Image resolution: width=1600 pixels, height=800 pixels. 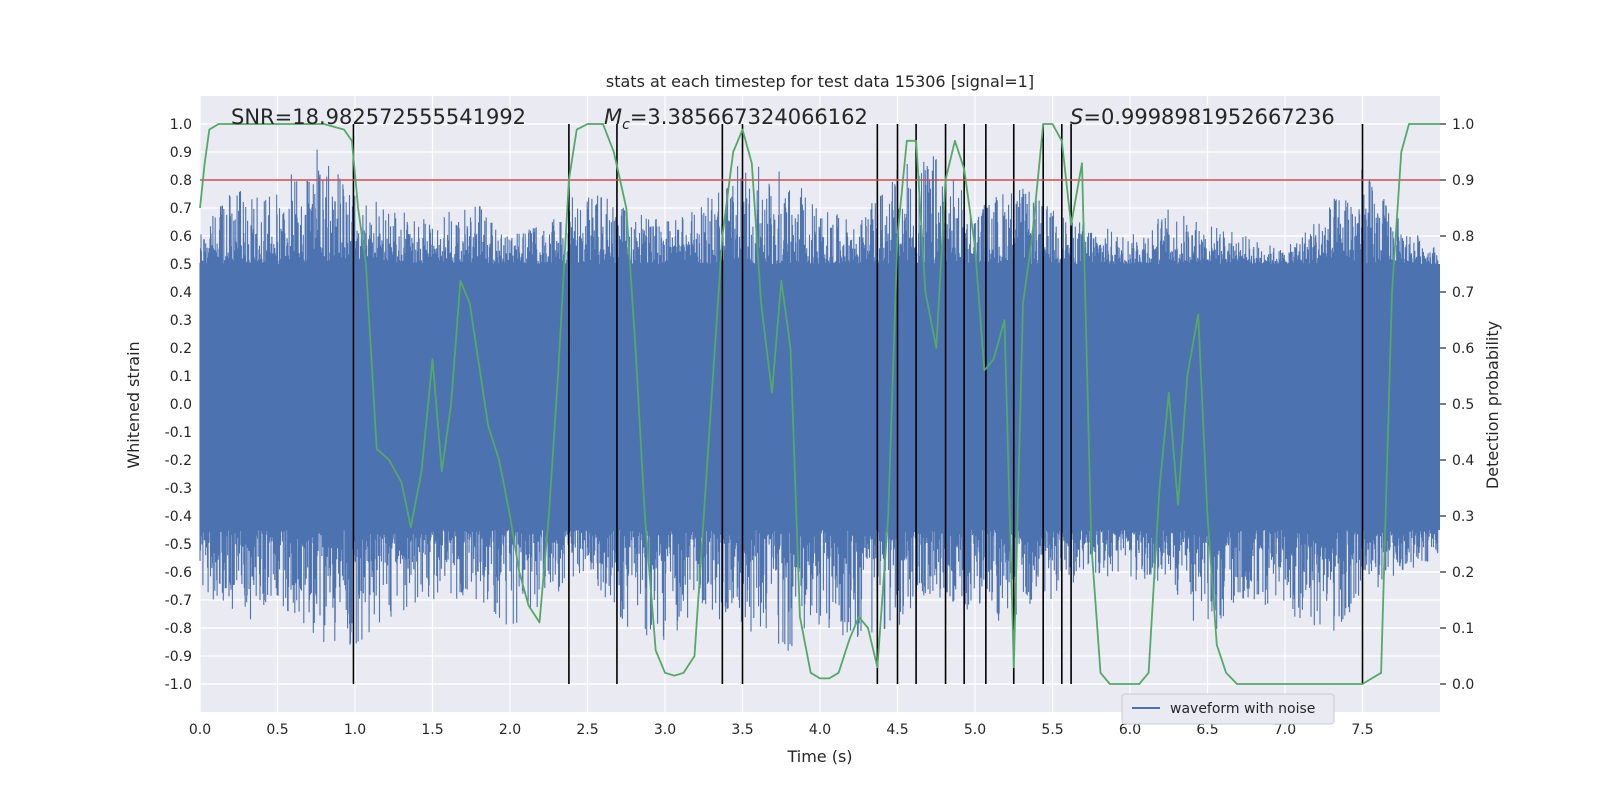 I want to click on y2-tick-label-4: 0.6, so click(x=1463, y=349).